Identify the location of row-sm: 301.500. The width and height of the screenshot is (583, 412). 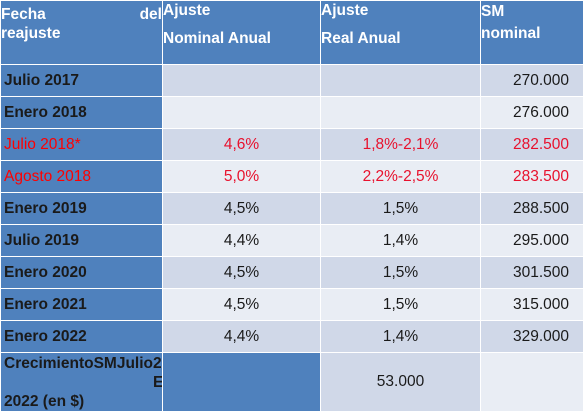
(532, 273).